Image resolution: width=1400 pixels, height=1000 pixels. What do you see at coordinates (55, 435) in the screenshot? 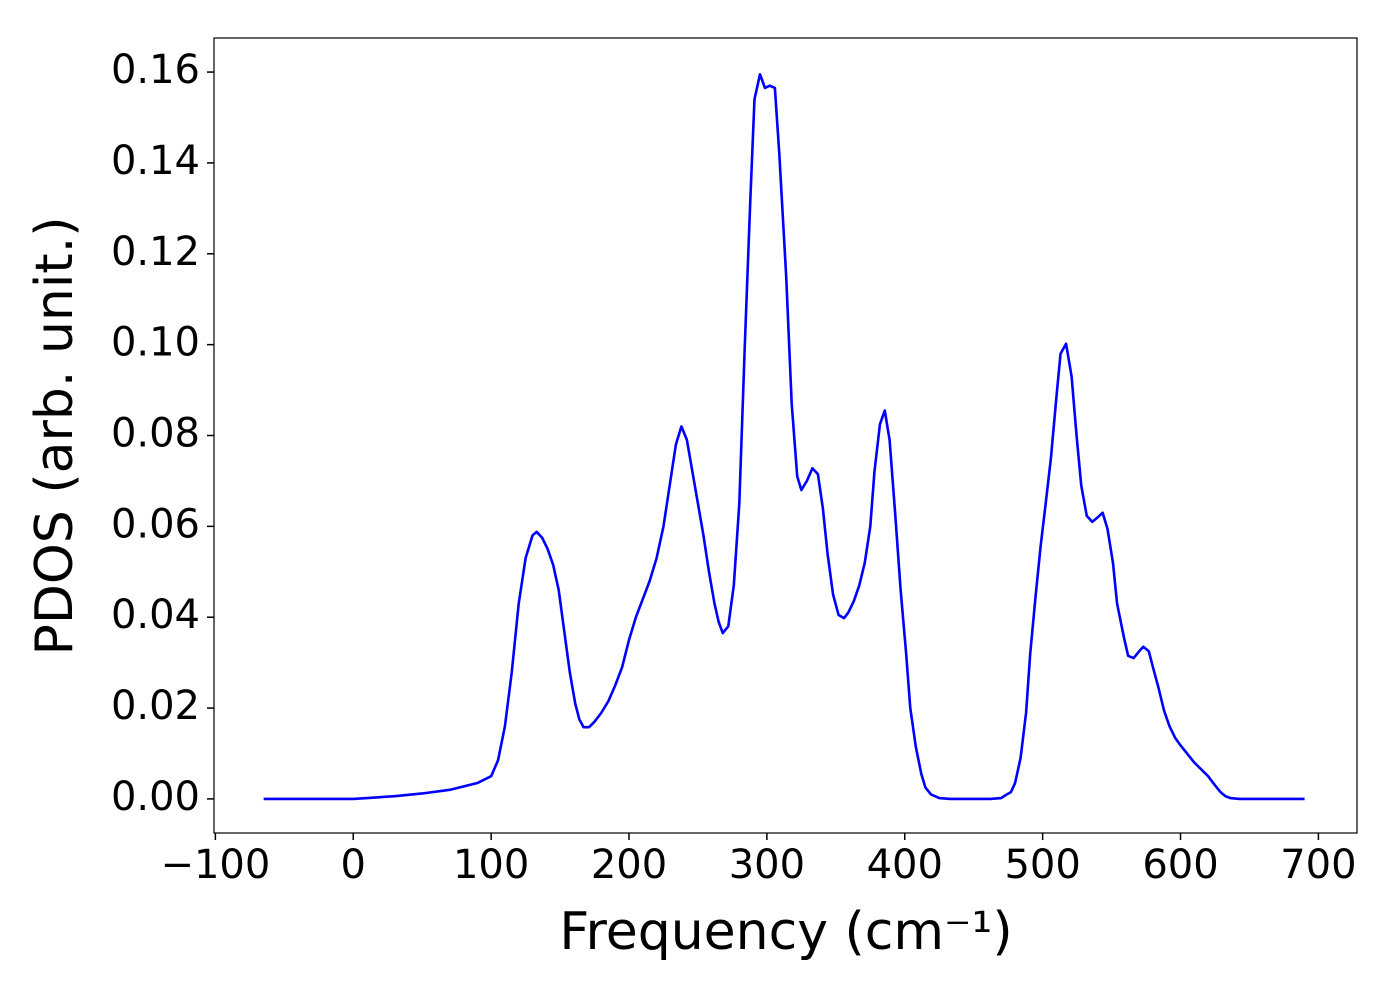
I see `y-axis-label: PDOS (arb. unit.)` at bounding box center [55, 435].